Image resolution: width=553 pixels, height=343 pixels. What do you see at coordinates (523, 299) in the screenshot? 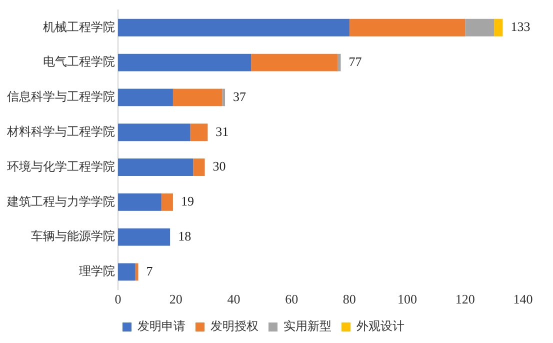
I see `x-tick-label: 140` at bounding box center [523, 299].